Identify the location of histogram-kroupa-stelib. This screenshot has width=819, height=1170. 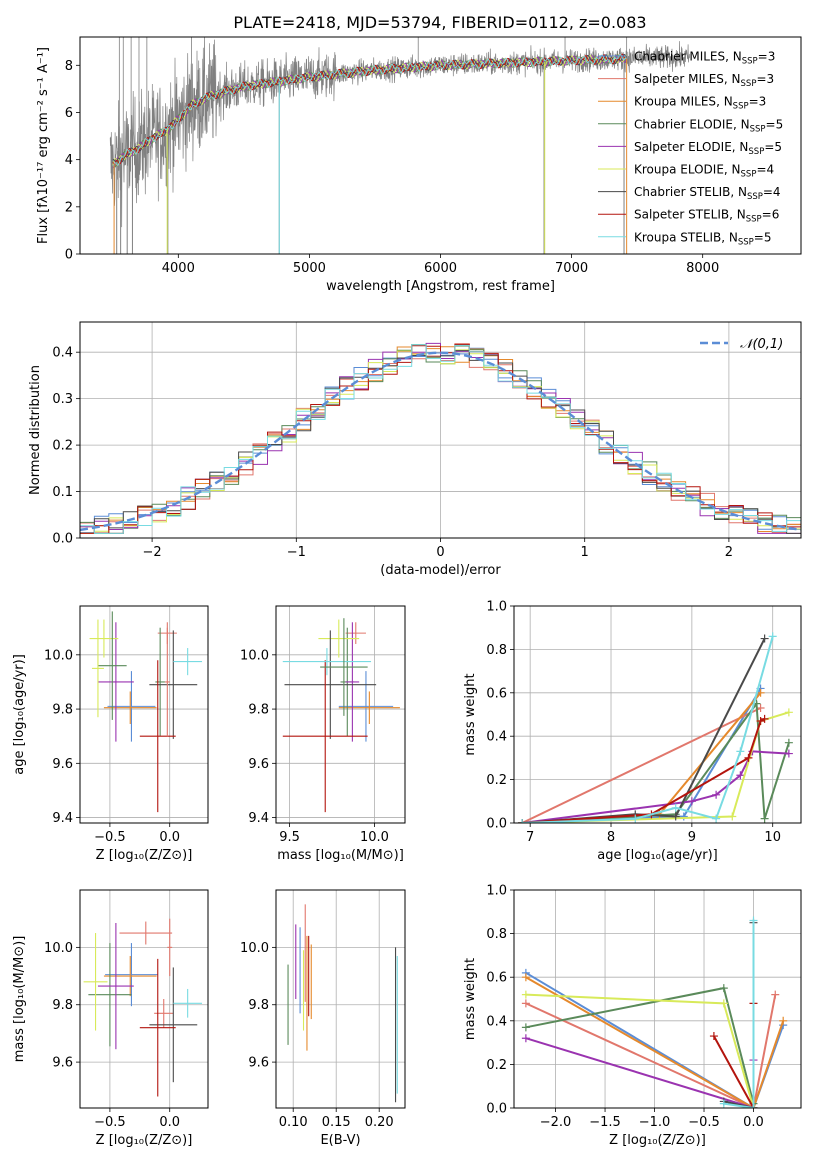
(440, 439).